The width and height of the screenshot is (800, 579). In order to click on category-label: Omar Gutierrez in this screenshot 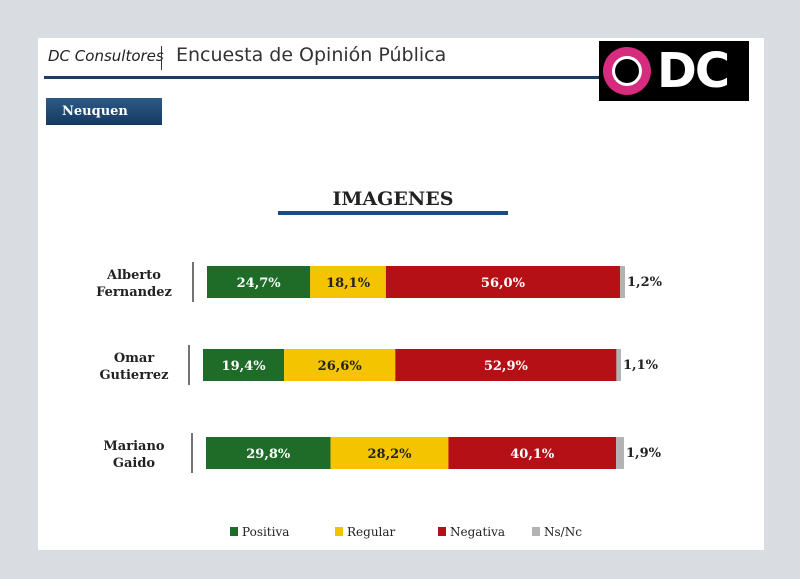, I will do `click(133, 367)`.